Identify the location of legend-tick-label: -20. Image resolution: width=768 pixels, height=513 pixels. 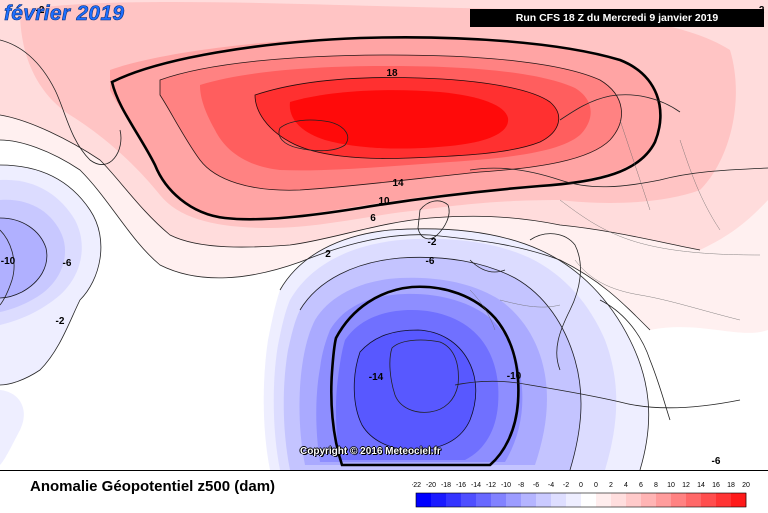
(431, 485).